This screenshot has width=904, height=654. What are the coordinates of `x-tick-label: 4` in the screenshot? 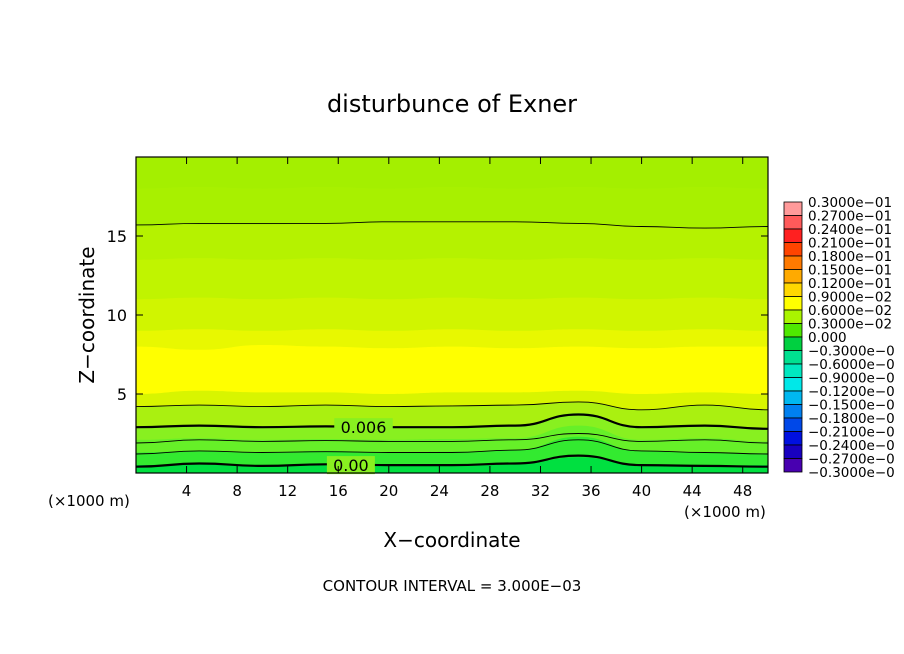 It's located at (187, 491).